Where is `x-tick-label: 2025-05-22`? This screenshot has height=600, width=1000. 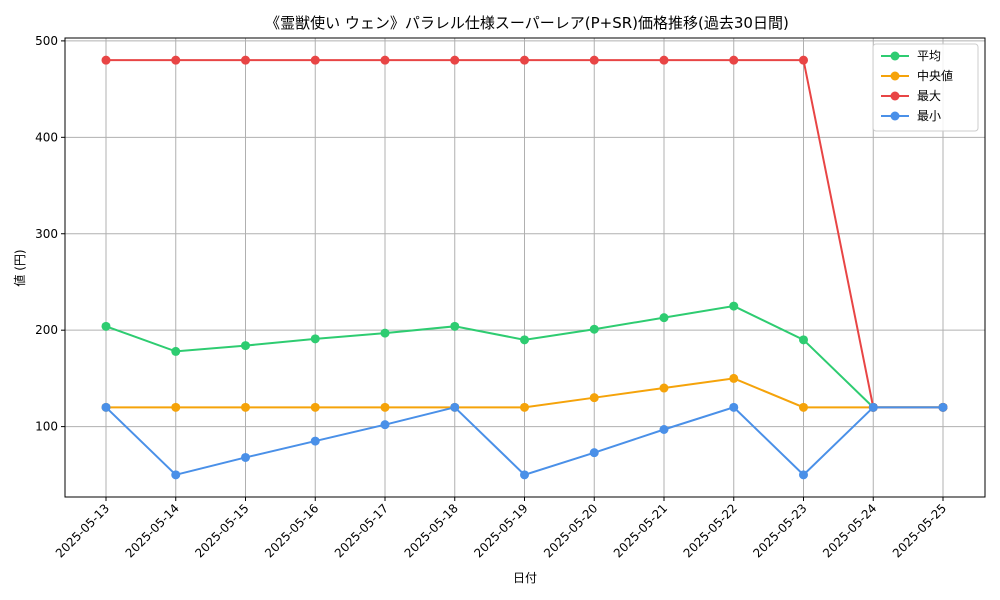
x-tick-label: 2025-05-22 is located at coordinates (710, 530).